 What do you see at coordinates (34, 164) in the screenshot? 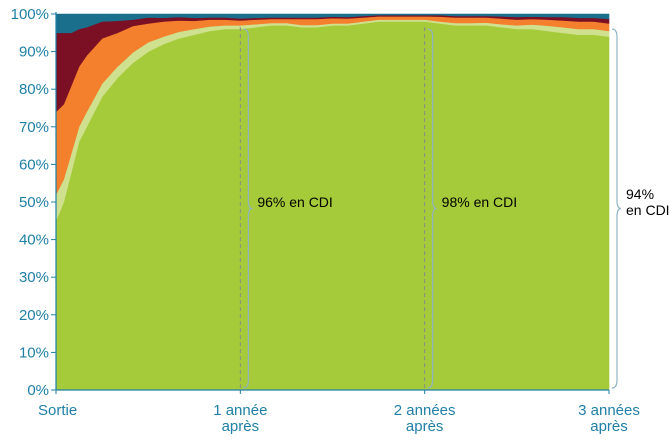
I see `y-tick-label: 60%` at bounding box center [34, 164].